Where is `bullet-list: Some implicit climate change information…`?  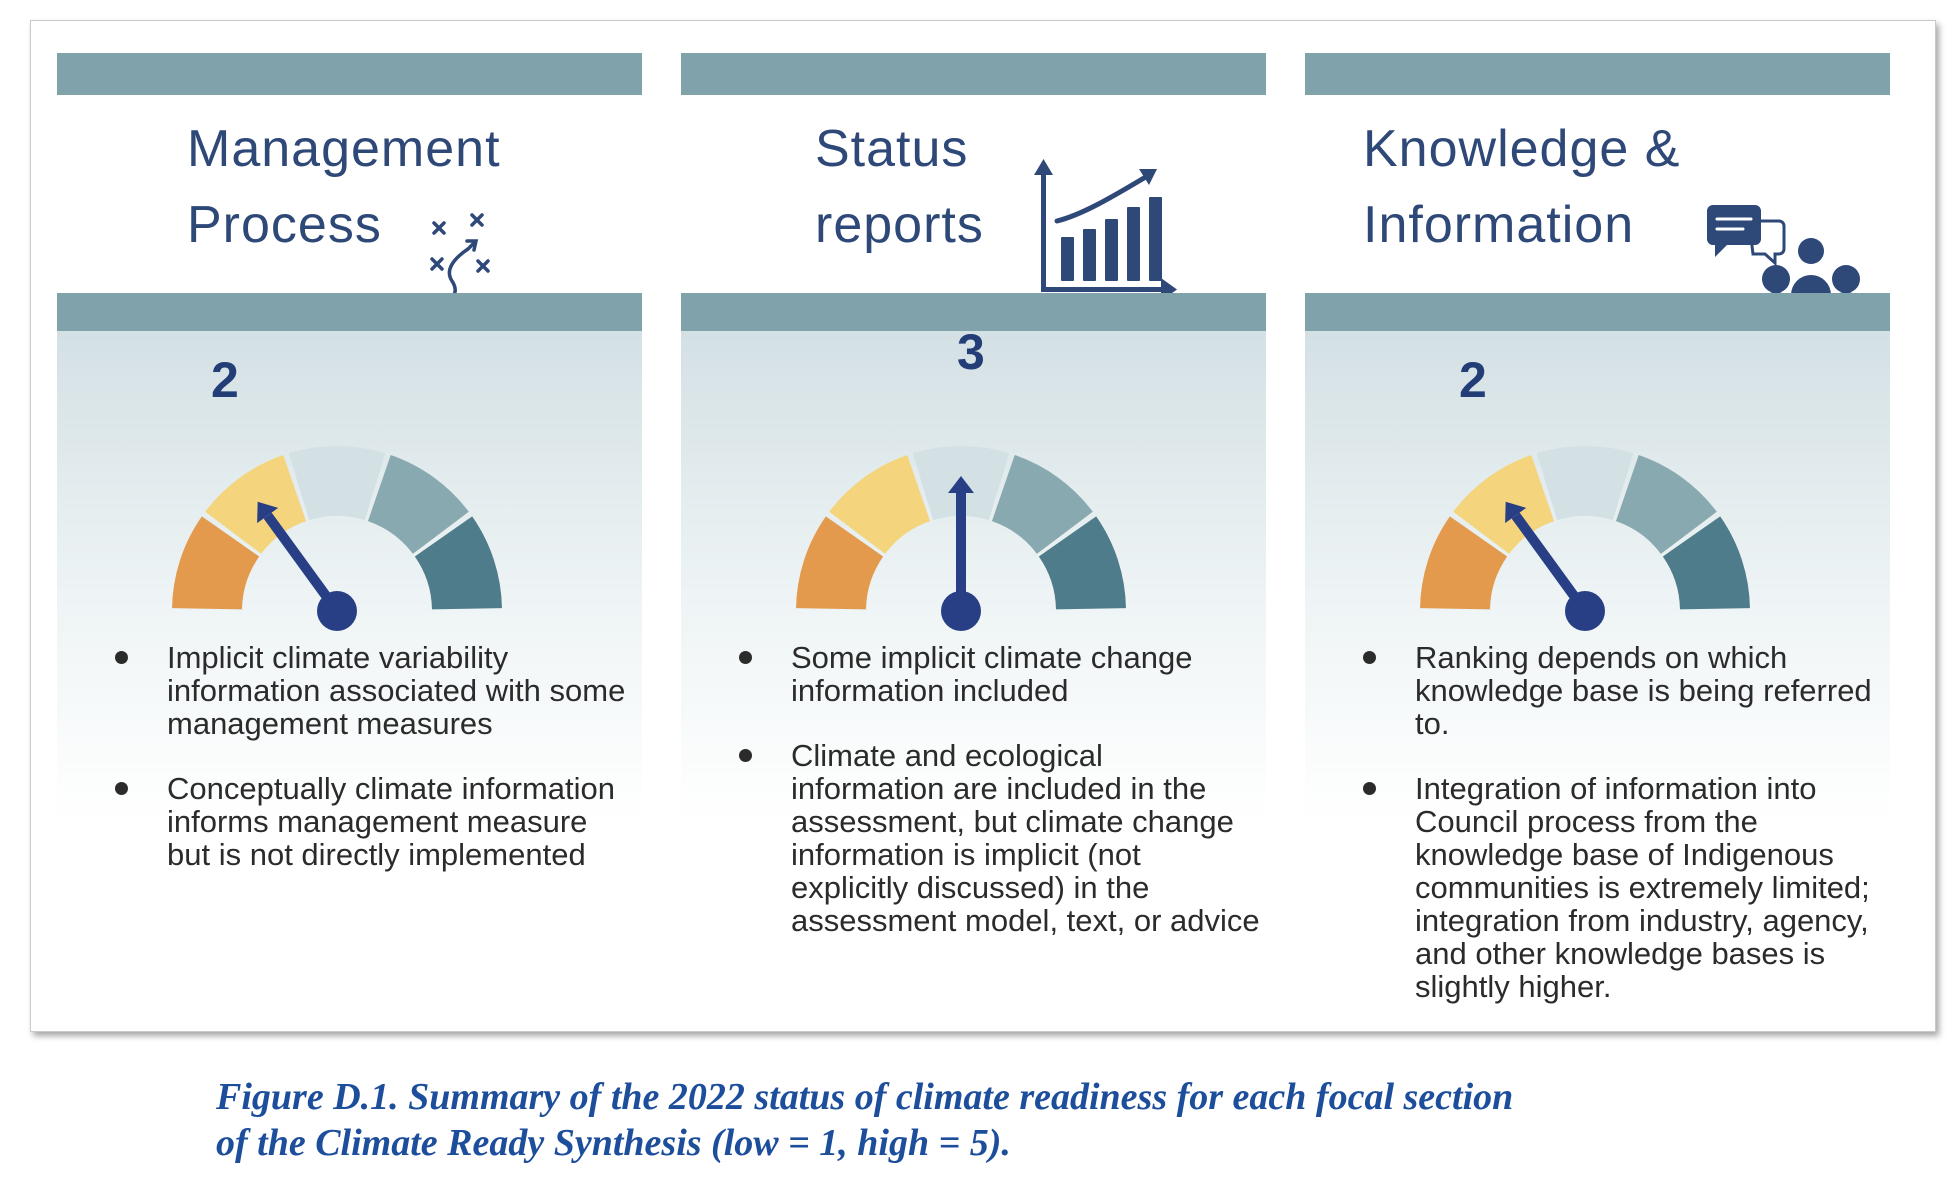
bullet-list: Some implicit climate change information… is located at coordinates (996, 805).